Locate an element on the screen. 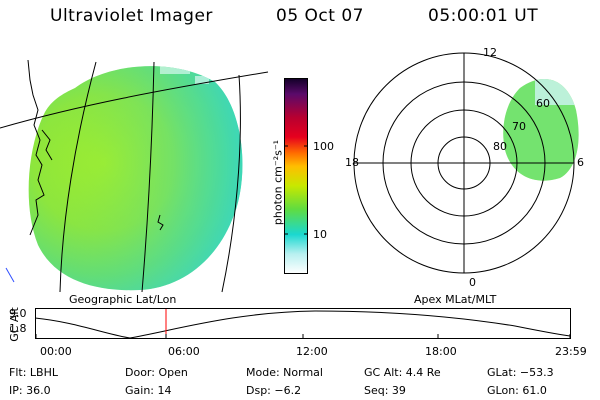 The height and width of the screenshot is (400, 600). status-mode: Mode: Normal is located at coordinates (284, 372).